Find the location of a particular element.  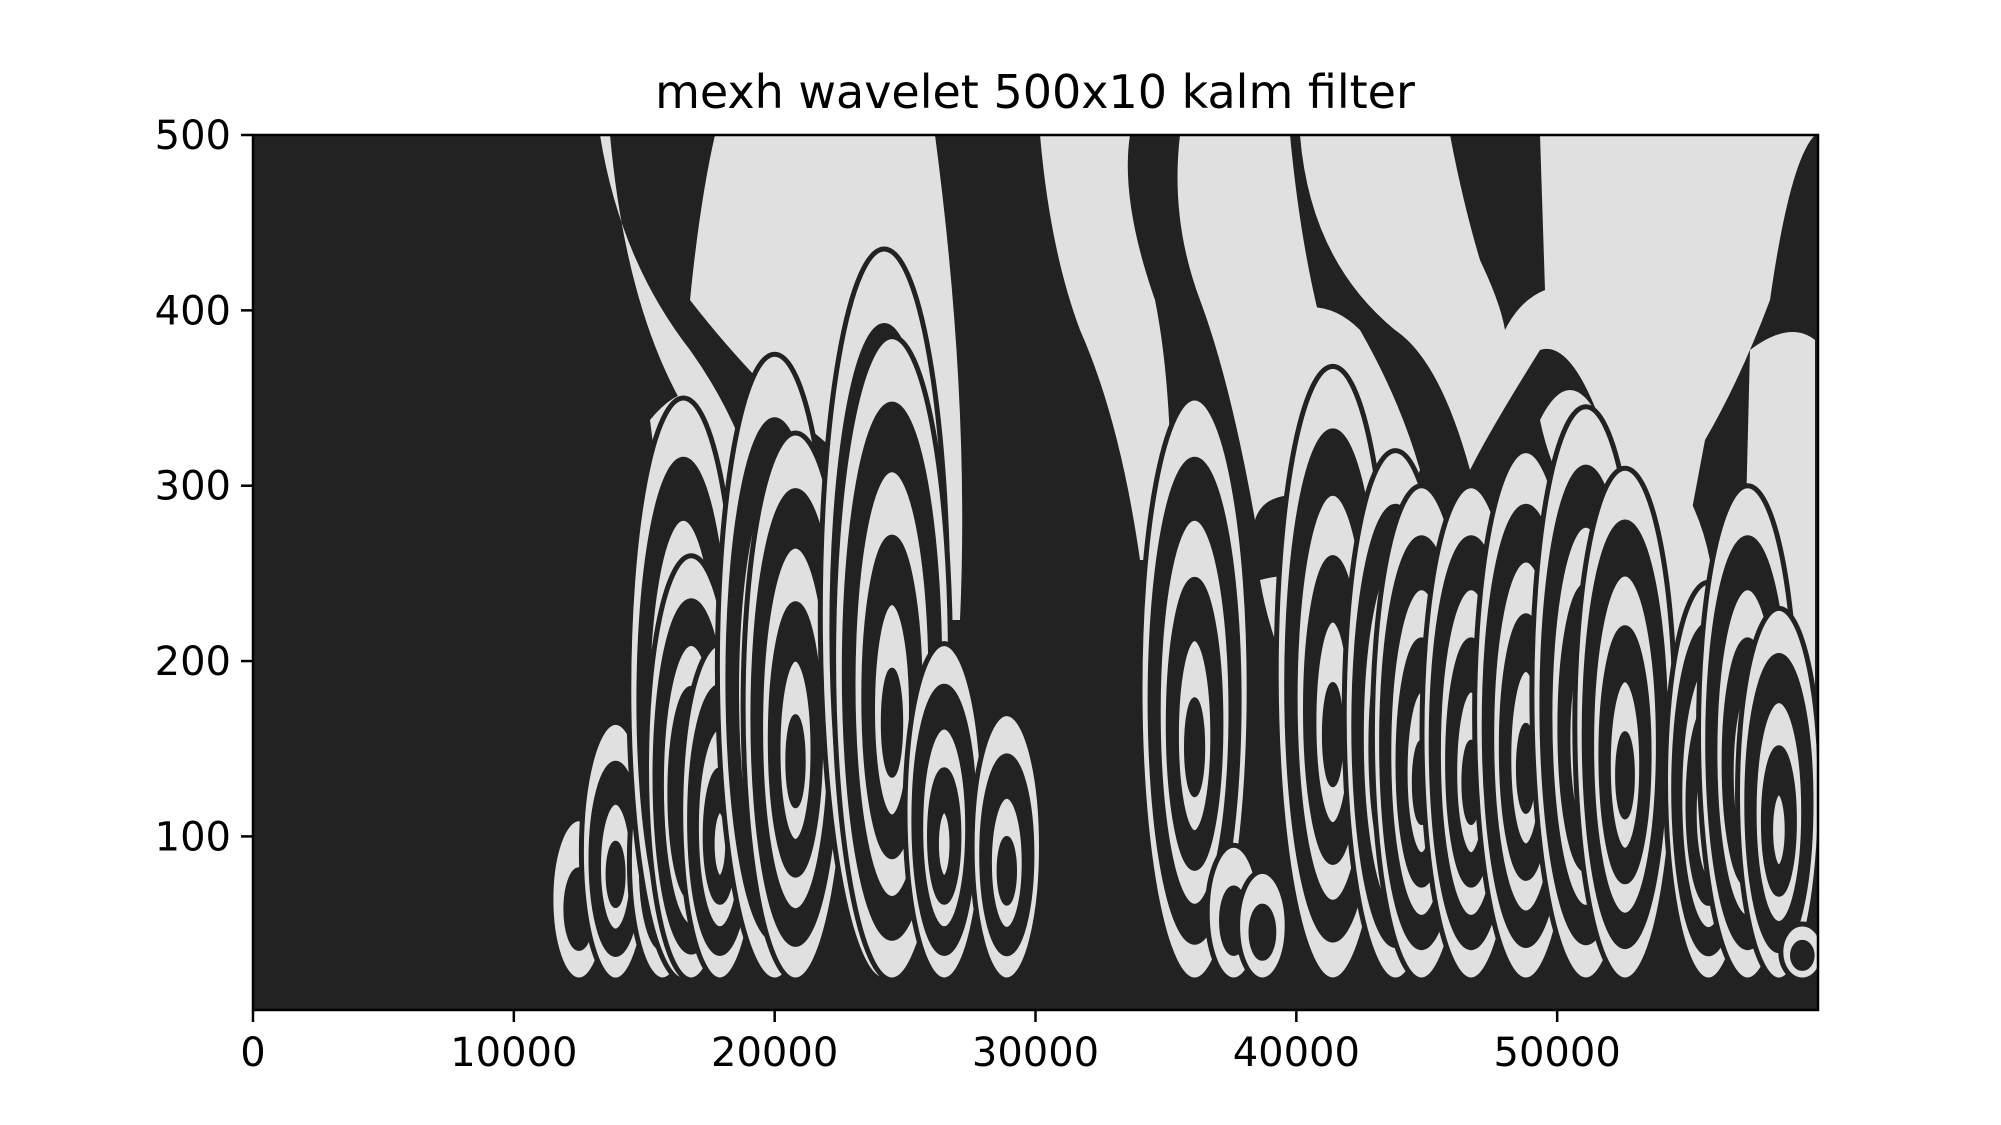

x-tick-label: 50000 is located at coordinates (1557, 1053).